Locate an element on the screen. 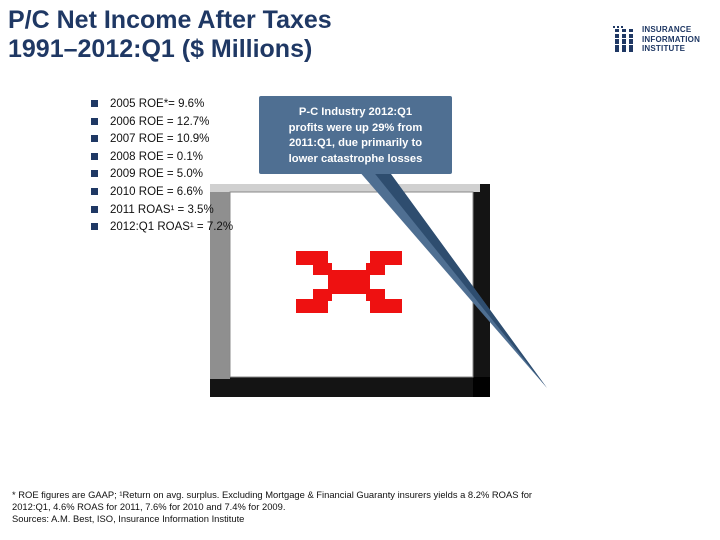 The width and height of the screenshot is (720, 540). bullet-text: 2006 ROE = 12.7% is located at coordinates (160, 121).